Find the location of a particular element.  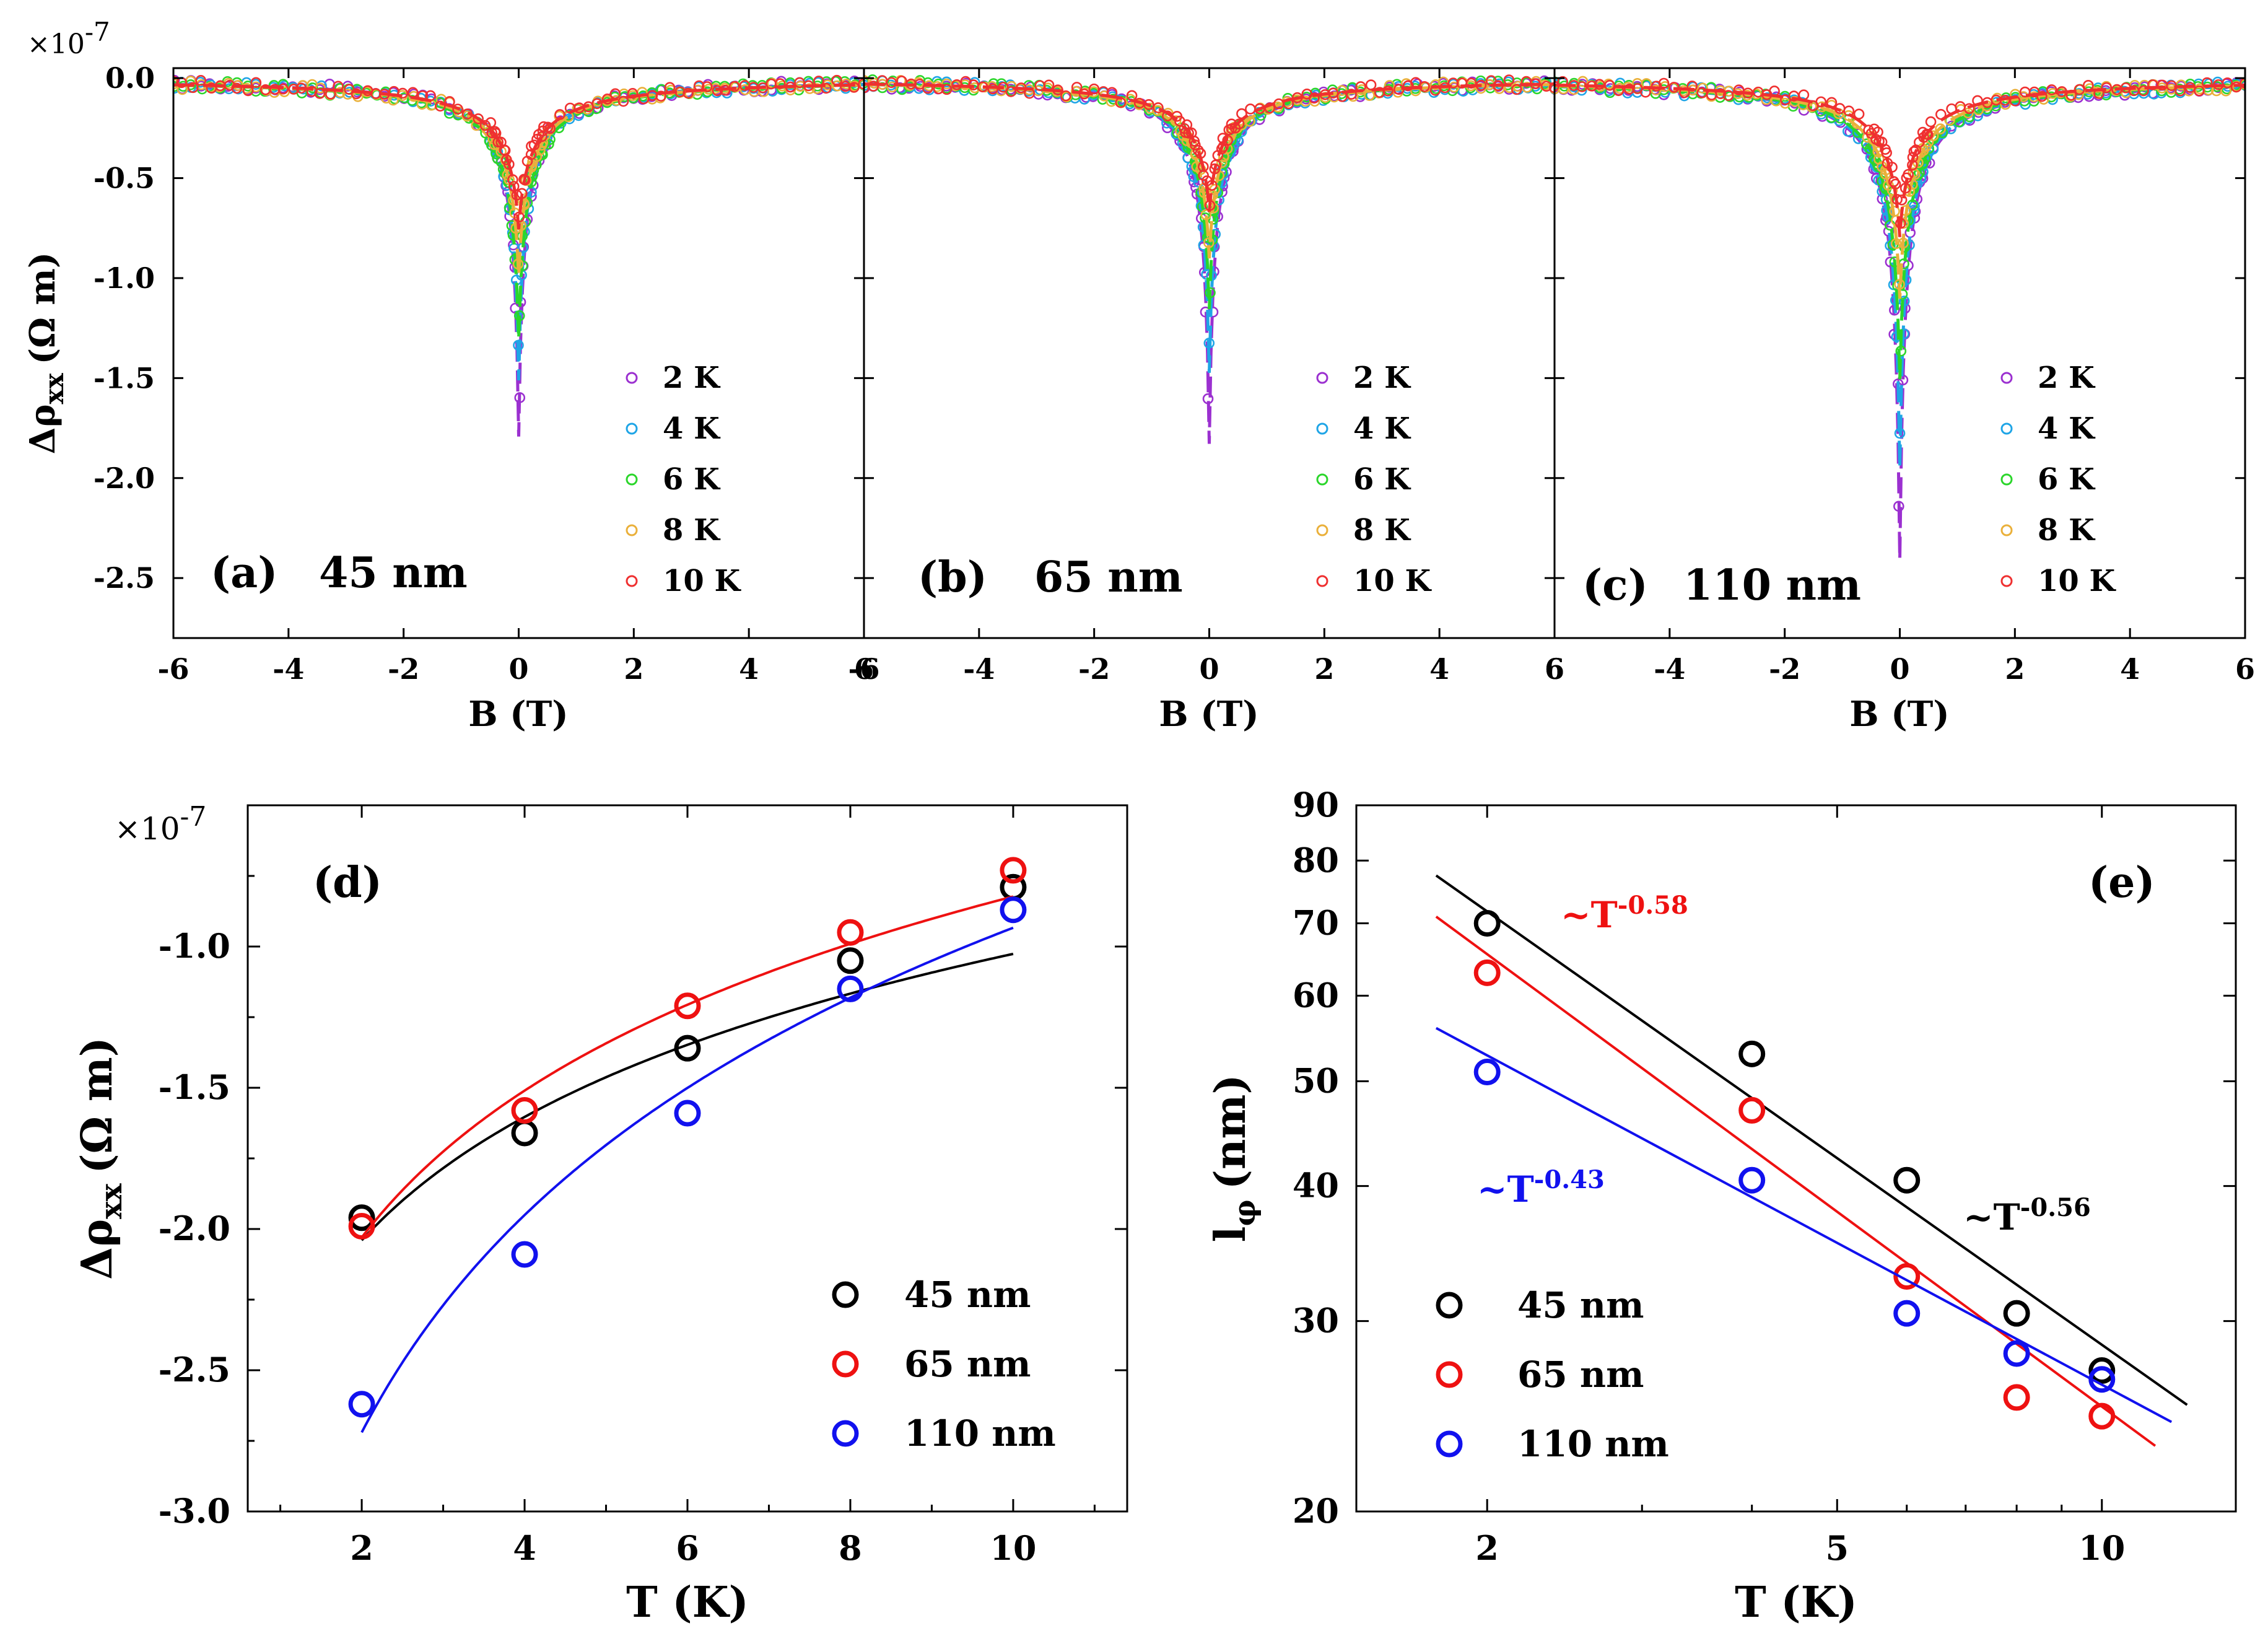

panel-e-ytick-label: 60 is located at coordinates (1316, 995).